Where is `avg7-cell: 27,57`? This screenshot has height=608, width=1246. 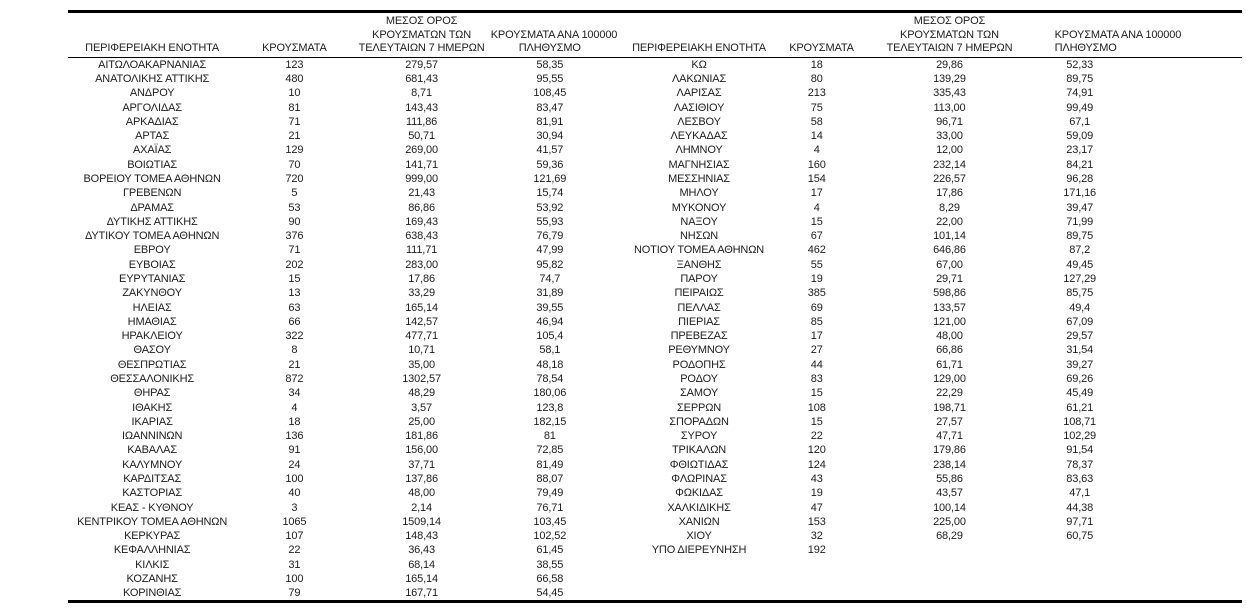 avg7-cell: 27,57 is located at coordinates (949, 421).